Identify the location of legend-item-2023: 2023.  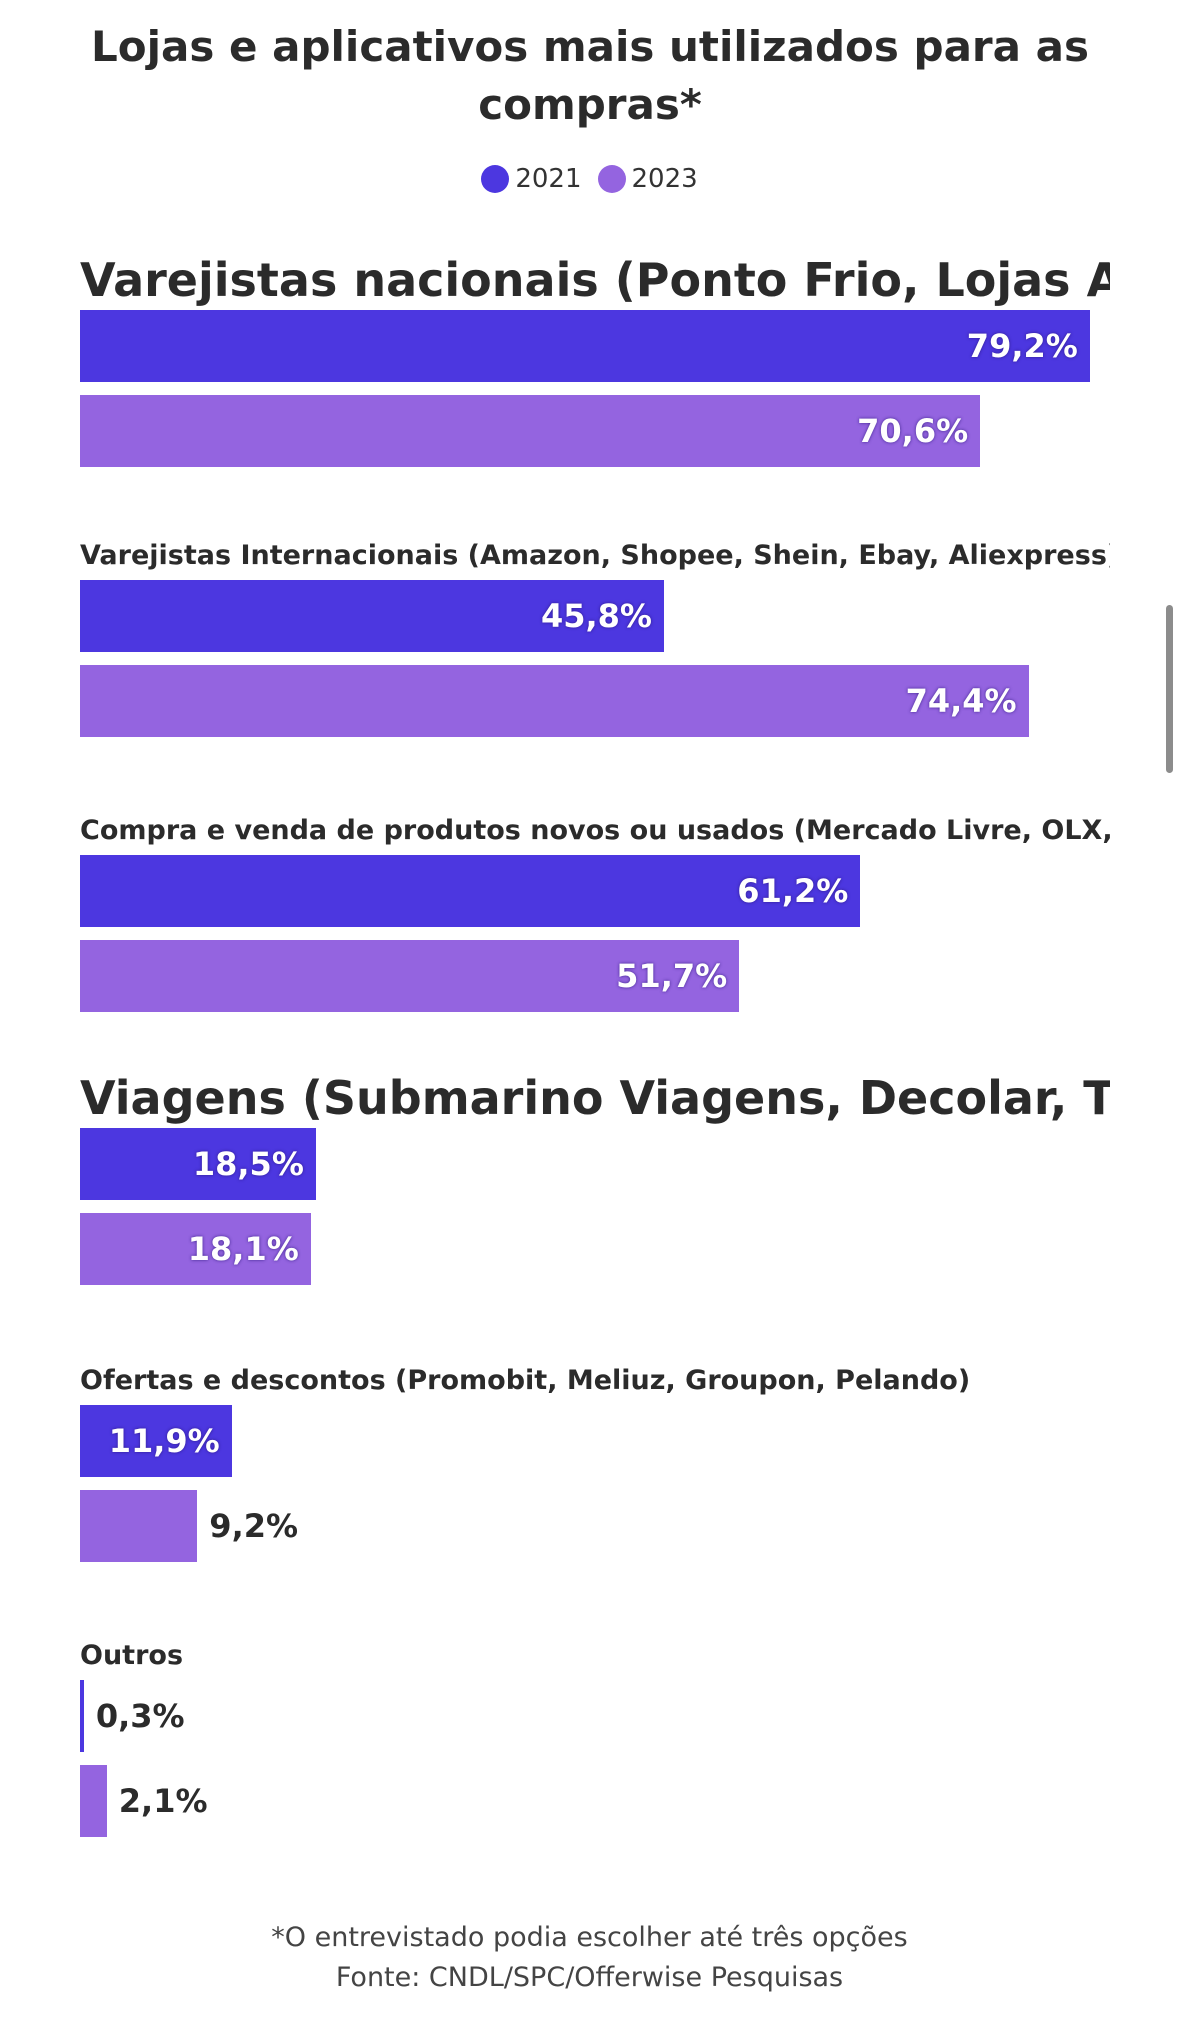
(647, 179).